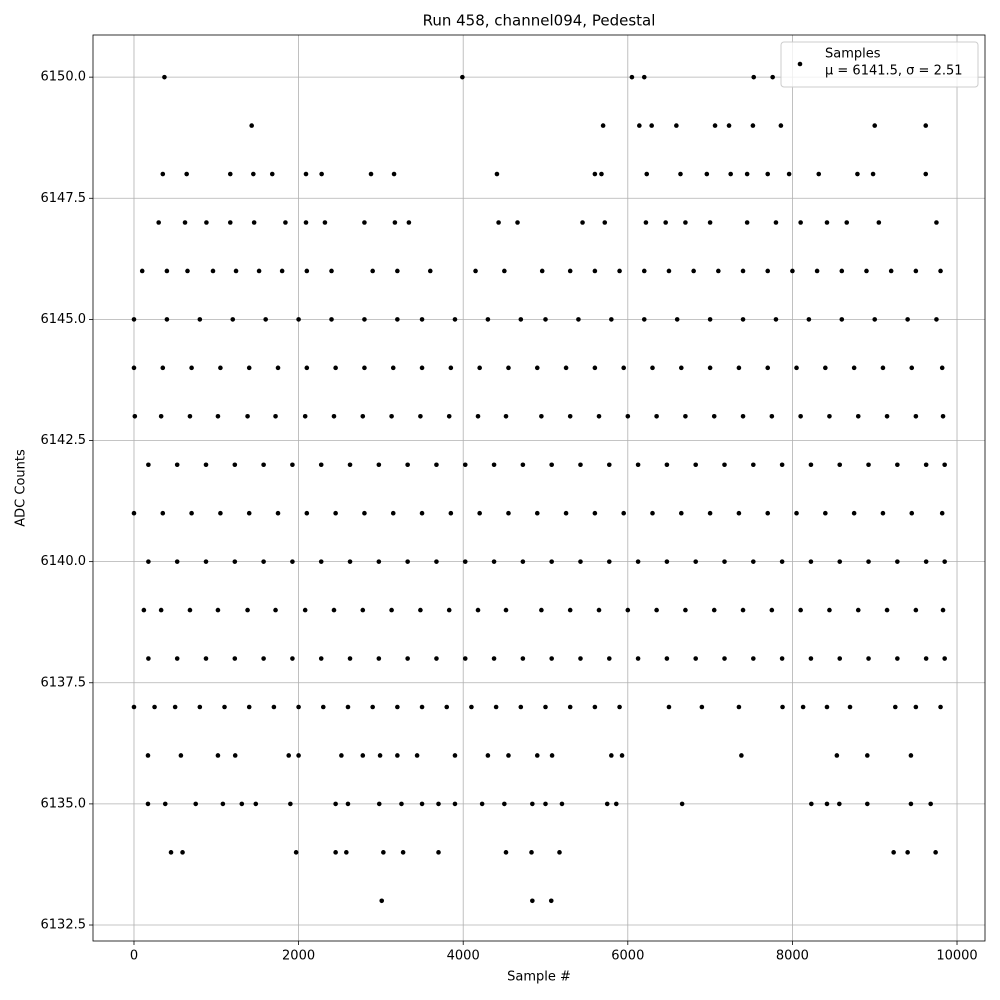 The height and width of the screenshot is (1000, 1000). Describe the element at coordinates (956, 956) in the screenshot. I see `x-tick-label: 10000` at that location.